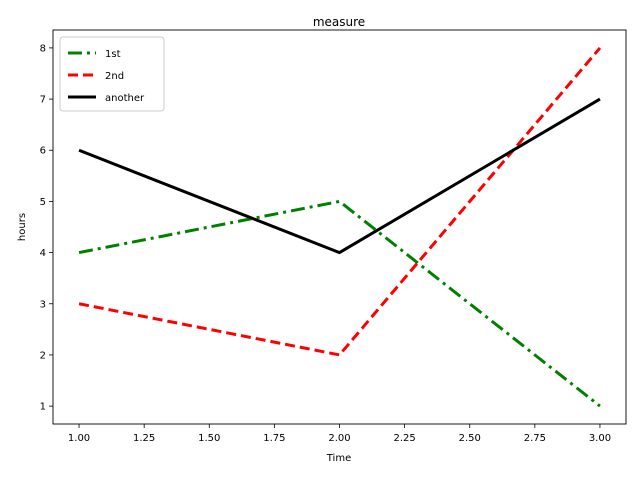 The width and height of the screenshot is (640, 480). What do you see at coordinates (339, 438) in the screenshot?
I see `x-tick-label: 2.00` at bounding box center [339, 438].